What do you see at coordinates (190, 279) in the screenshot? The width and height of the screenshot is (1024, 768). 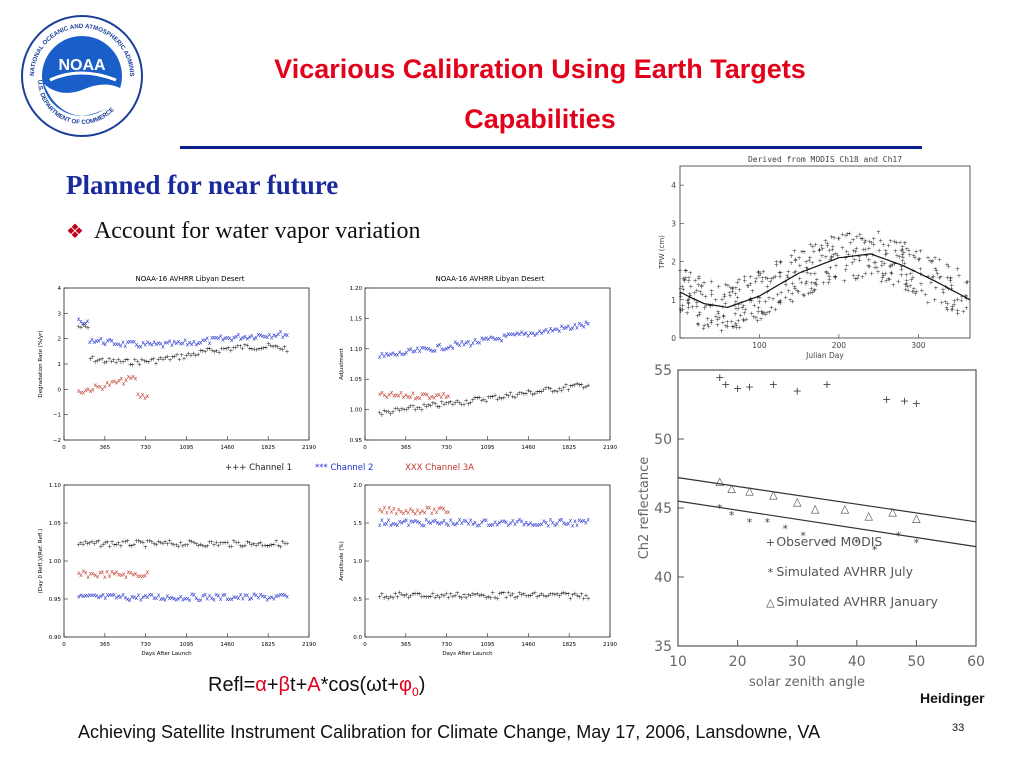 I see `figure-top-title-left: NOAA-16 AVHRR Libyan Desert` at bounding box center [190, 279].